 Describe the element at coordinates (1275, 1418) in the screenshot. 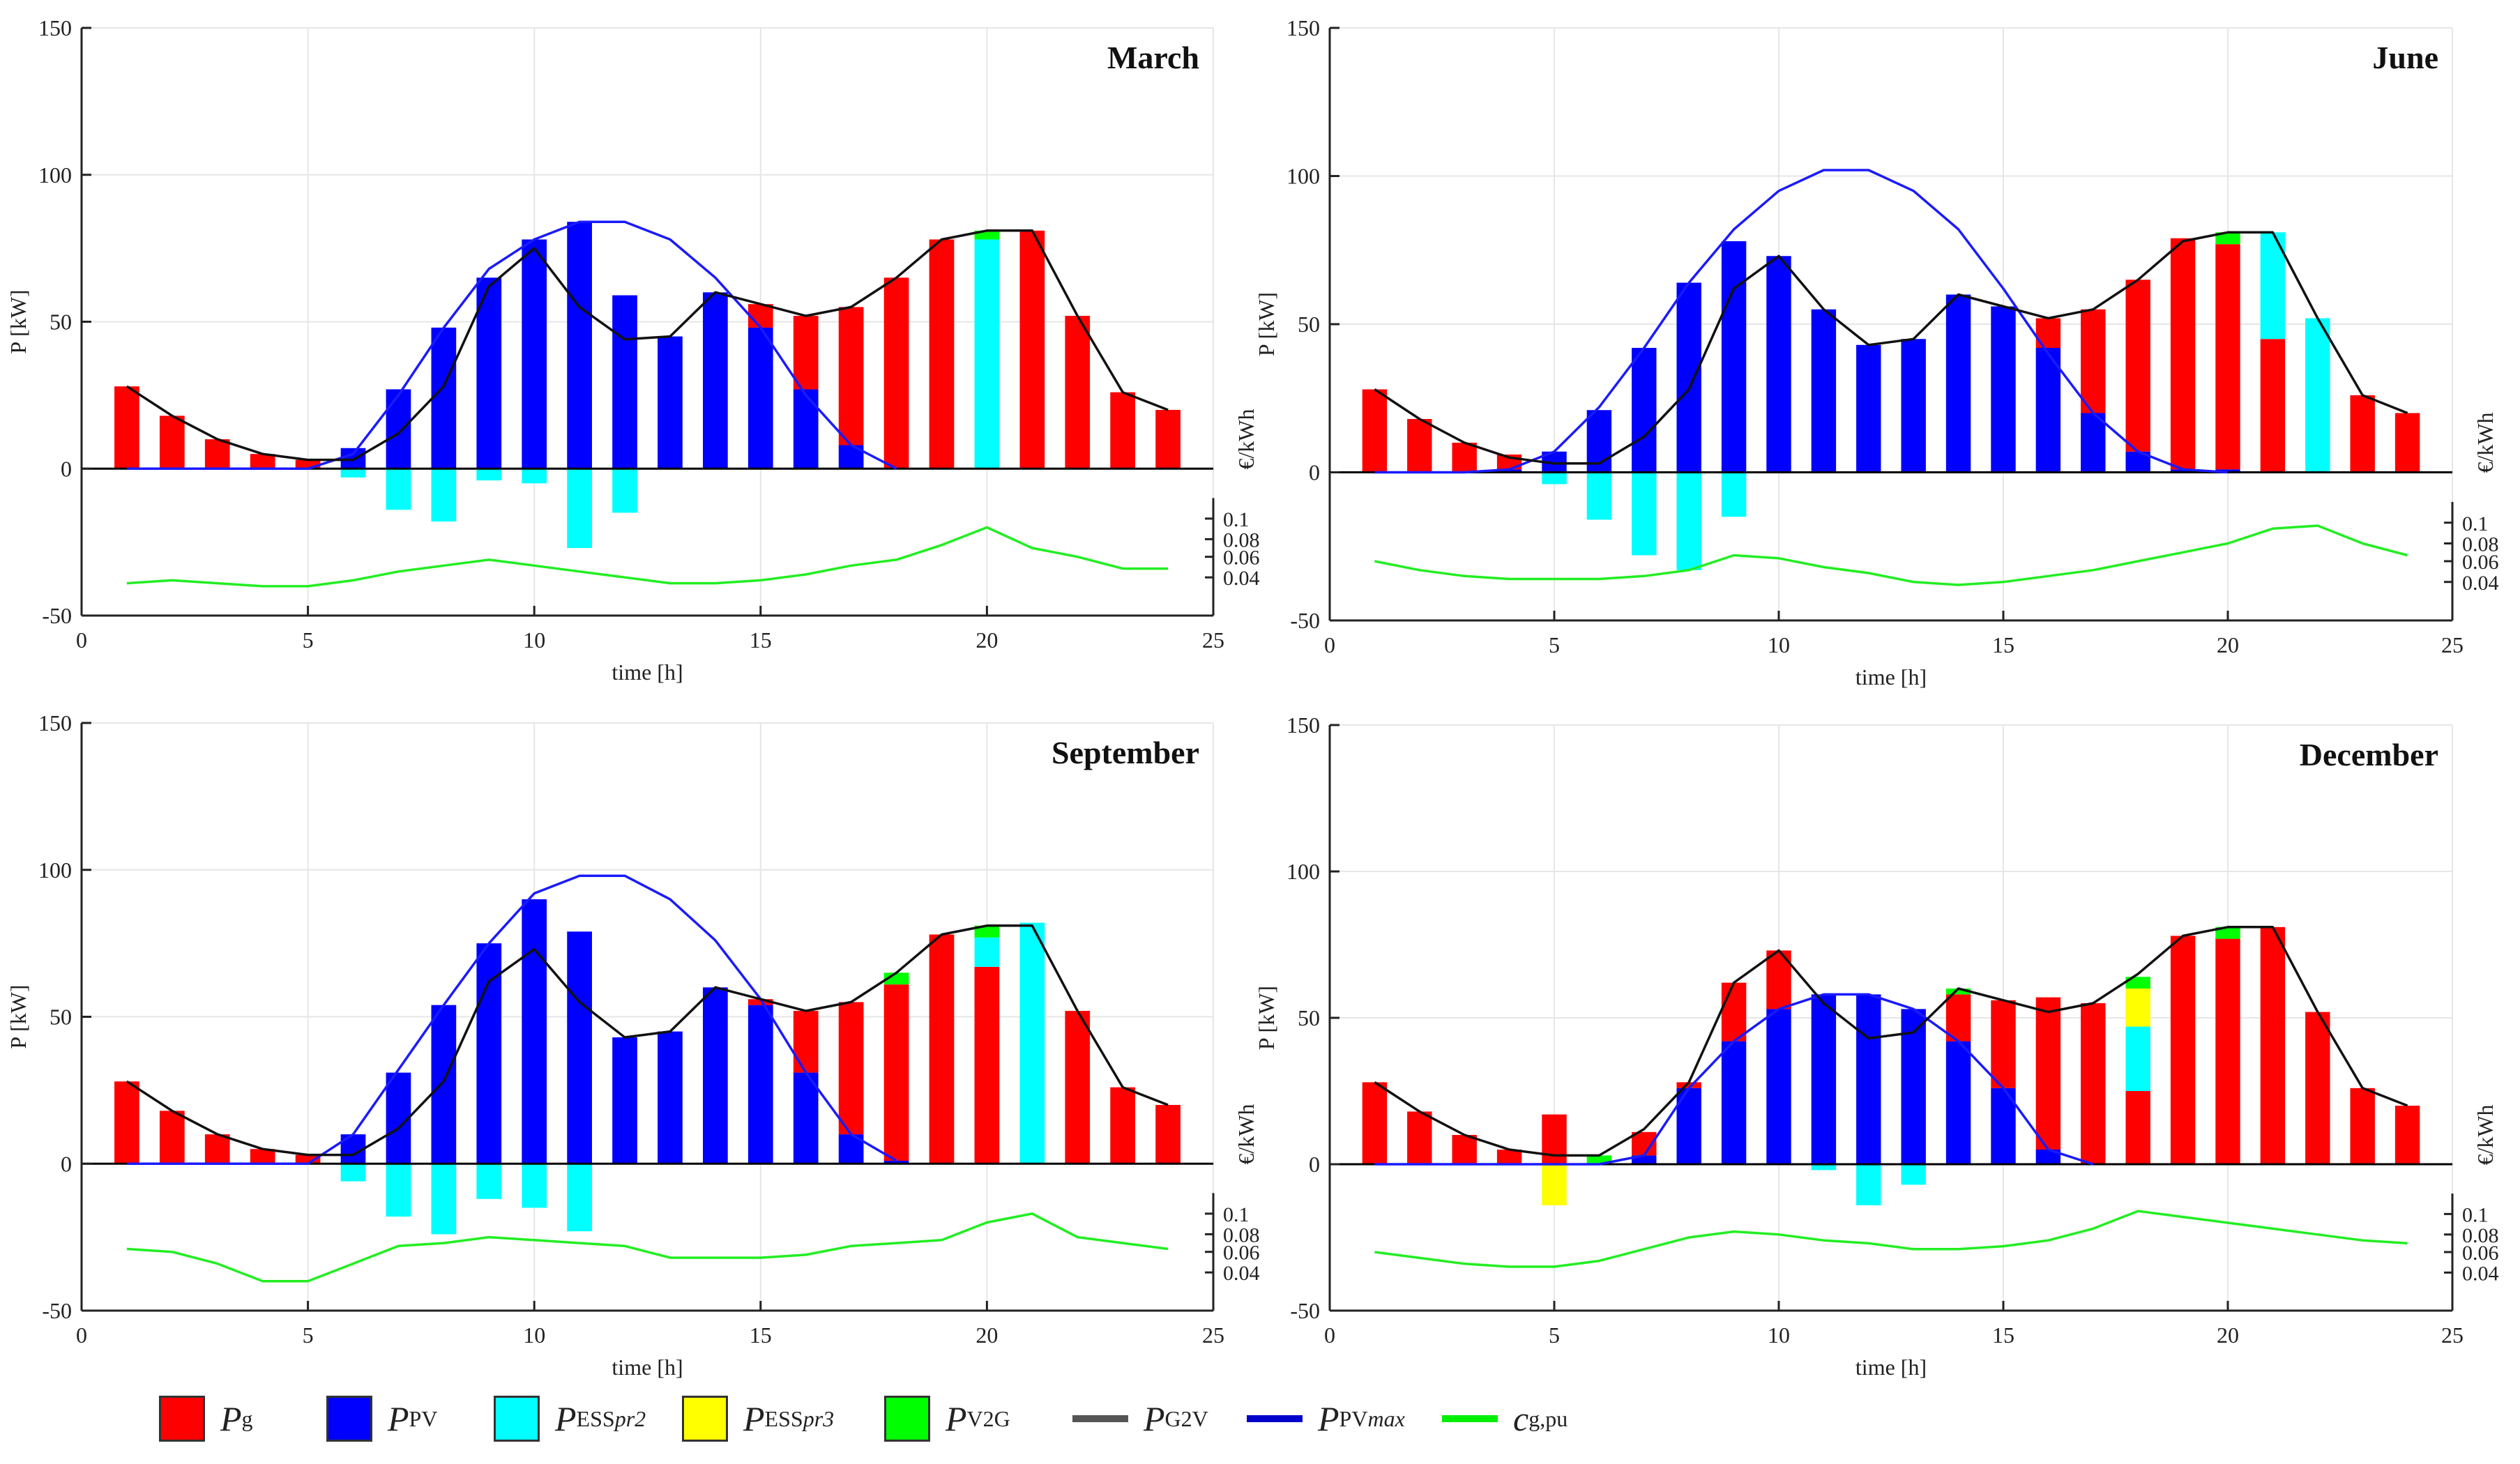

I see `legend-line-ppvmax` at that location.